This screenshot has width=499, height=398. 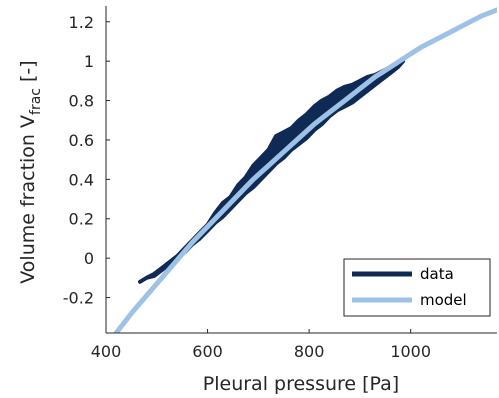 I want to click on x-axis-label: Pleural pressure [Pa], so click(x=301, y=384).